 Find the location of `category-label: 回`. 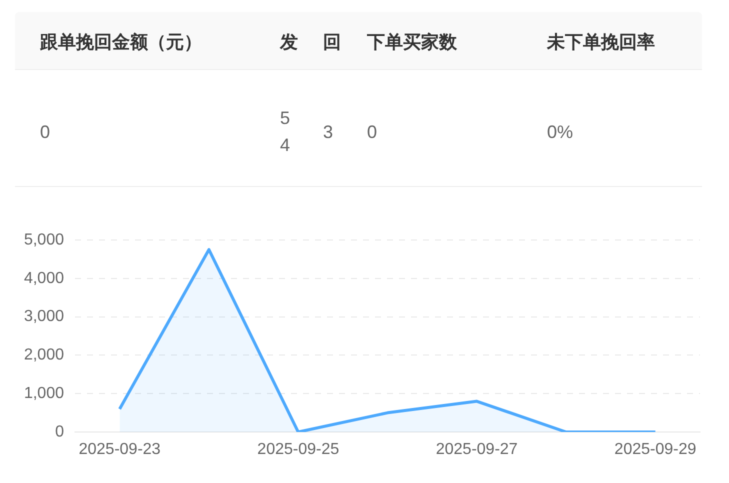

category-label: 回 is located at coordinates (332, 42).